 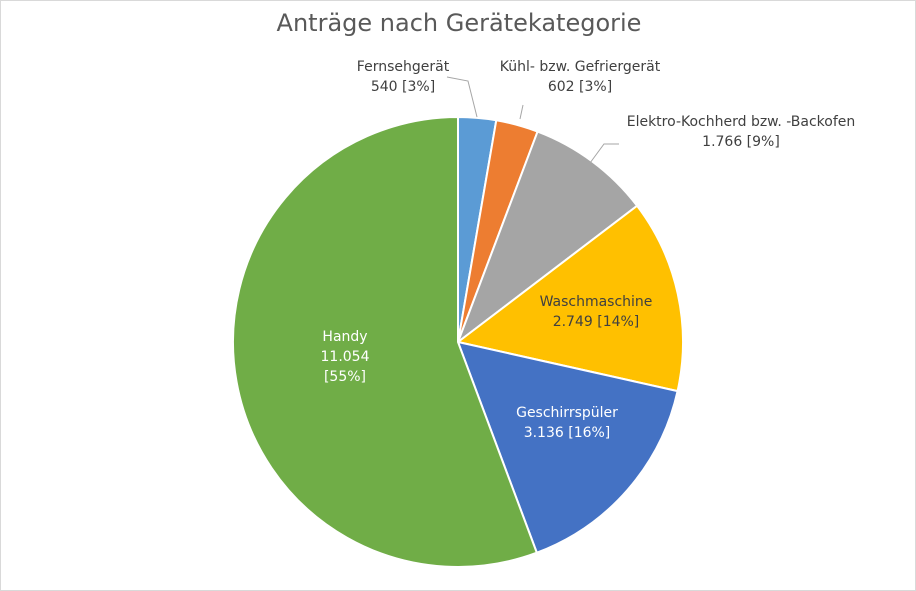 What do you see at coordinates (403, 87) in the screenshot?
I see `data-label-value-percent: 540 [3%]` at bounding box center [403, 87].